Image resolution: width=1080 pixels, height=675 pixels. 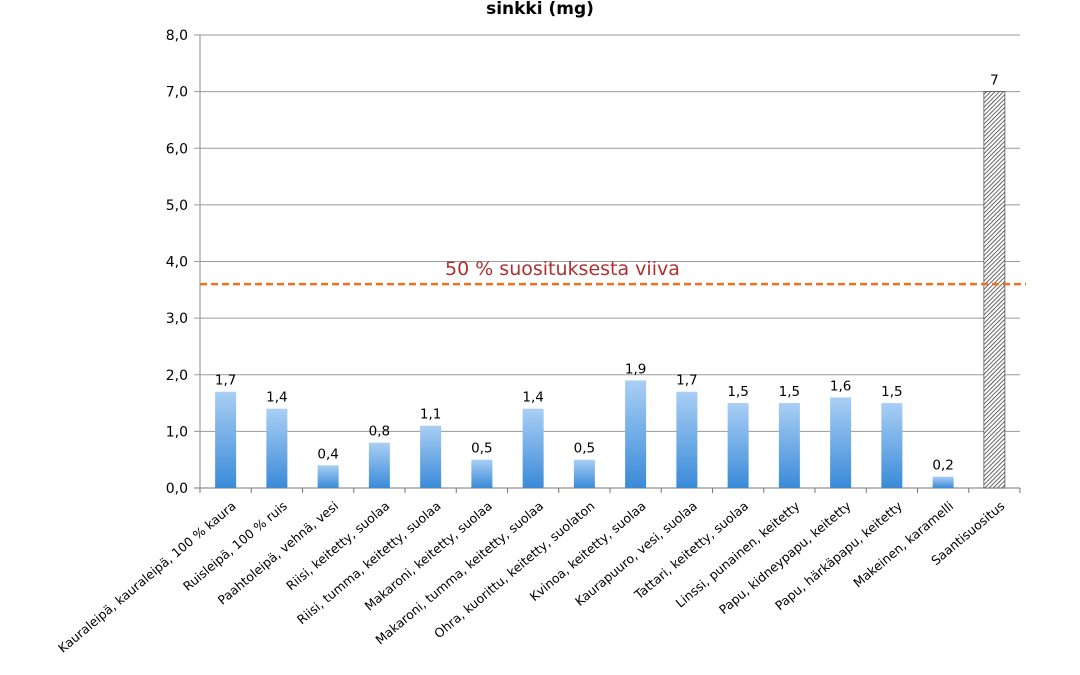 What do you see at coordinates (177, 489) in the screenshot?
I see `y-tick-label: 0,0` at bounding box center [177, 489].